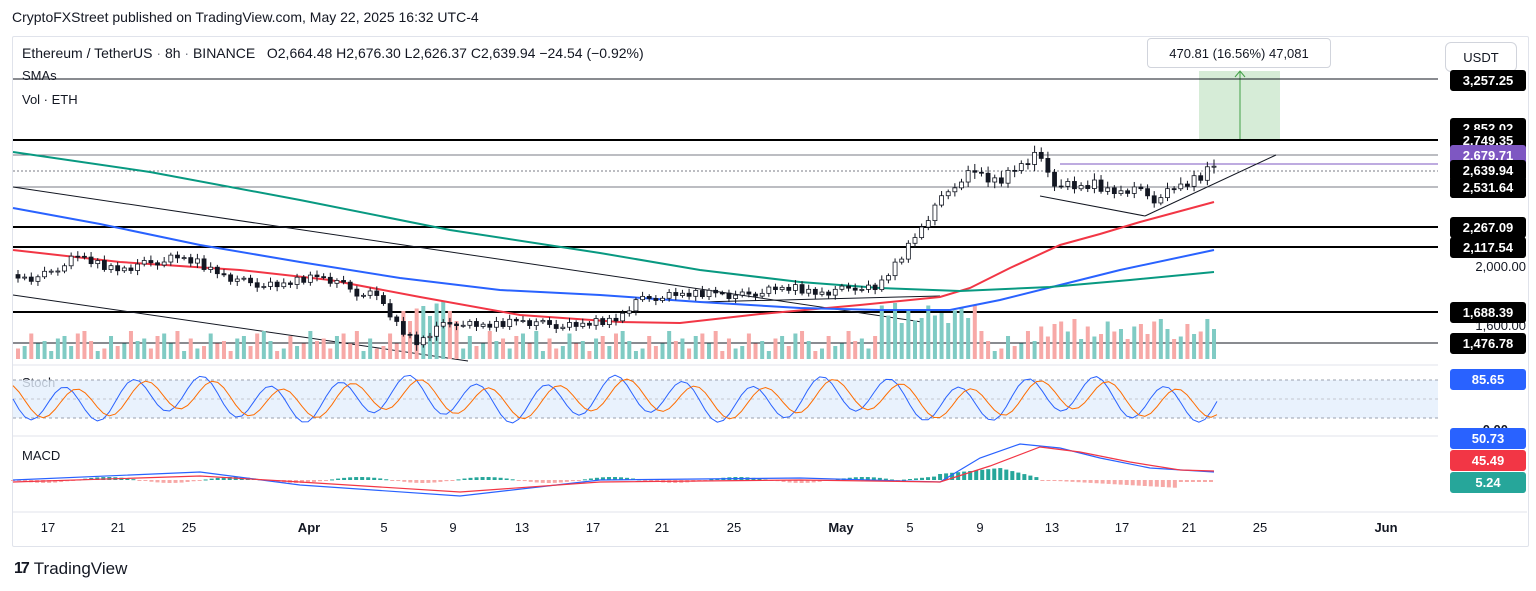 This screenshot has height=591, width=1536. What do you see at coordinates (1386, 527) in the screenshot?
I see `x-tick-17: Jun` at bounding box center [1386, 527].